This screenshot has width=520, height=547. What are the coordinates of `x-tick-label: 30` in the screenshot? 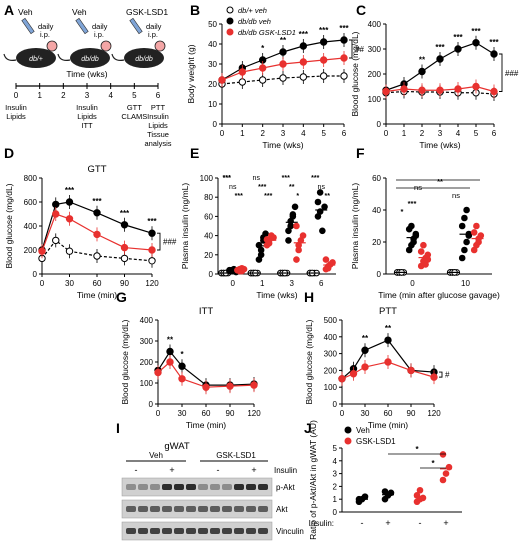 It's located at (69, 283).